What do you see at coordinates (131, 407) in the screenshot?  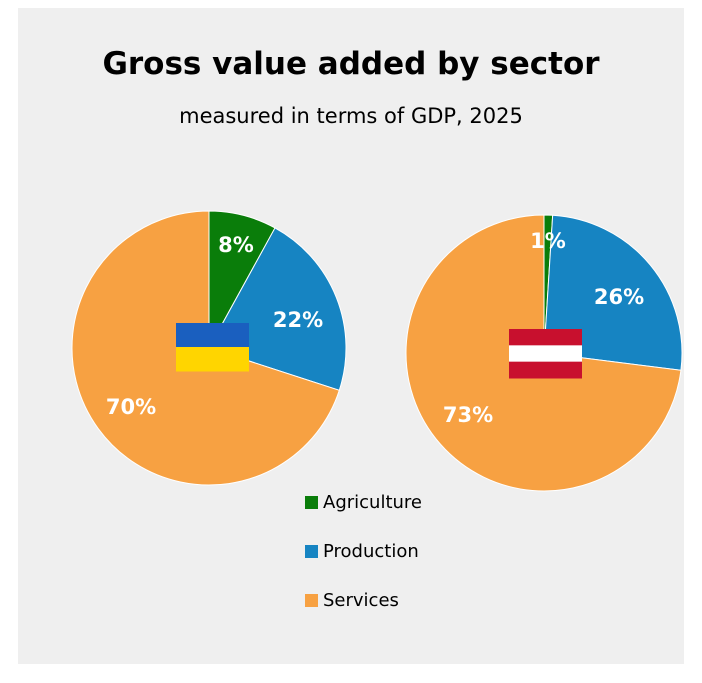 I see `pie-1-label-services: 70%` at bounding box center [131, 407].